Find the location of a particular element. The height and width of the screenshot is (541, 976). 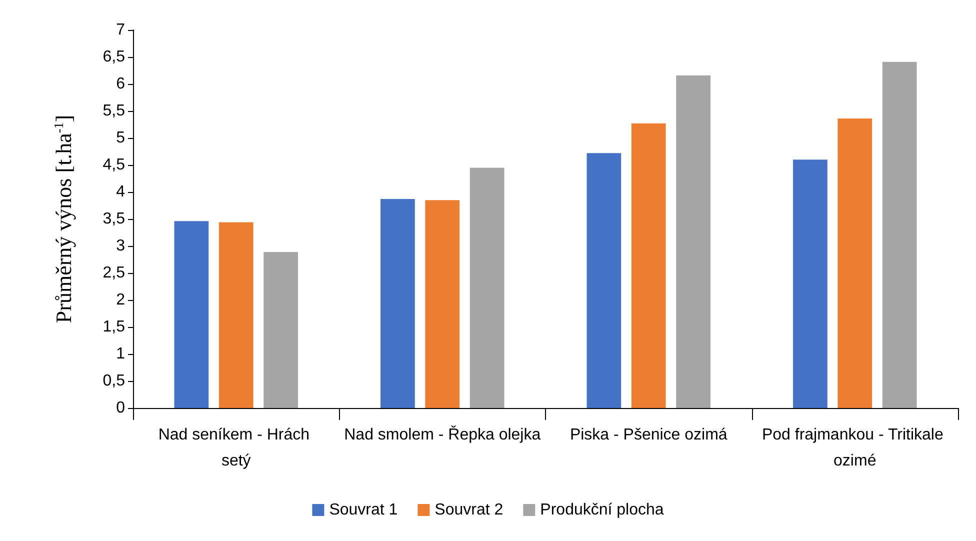

y-tick-label: 6 is located at coordinates (121, 84).